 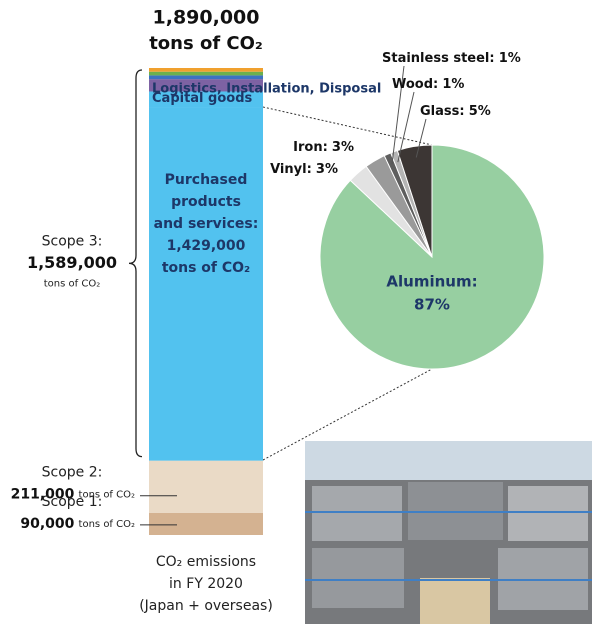 I want to click on total-unit: tons of CO₂, so click(x=206, y=43).